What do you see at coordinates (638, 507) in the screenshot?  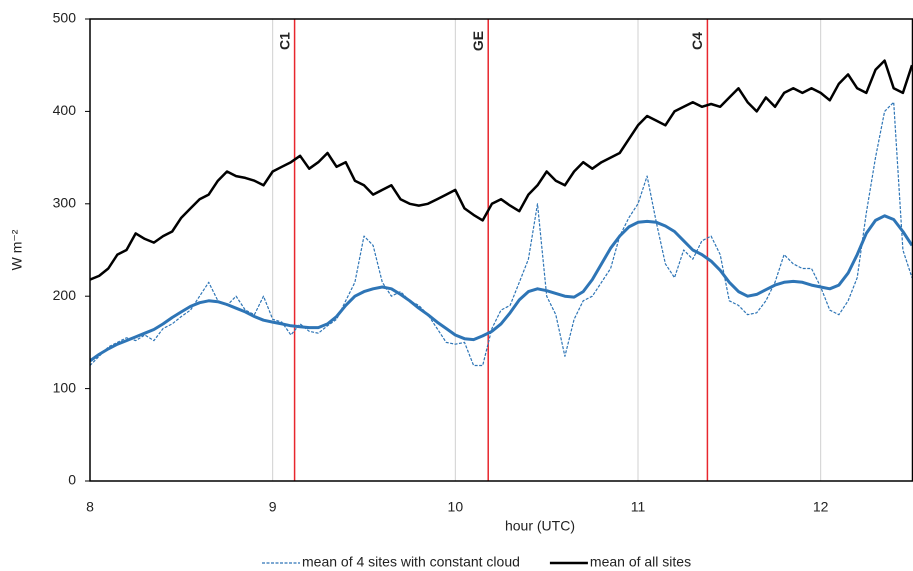 I see `x-tick-label: 11` at bounding box center [638, 507].